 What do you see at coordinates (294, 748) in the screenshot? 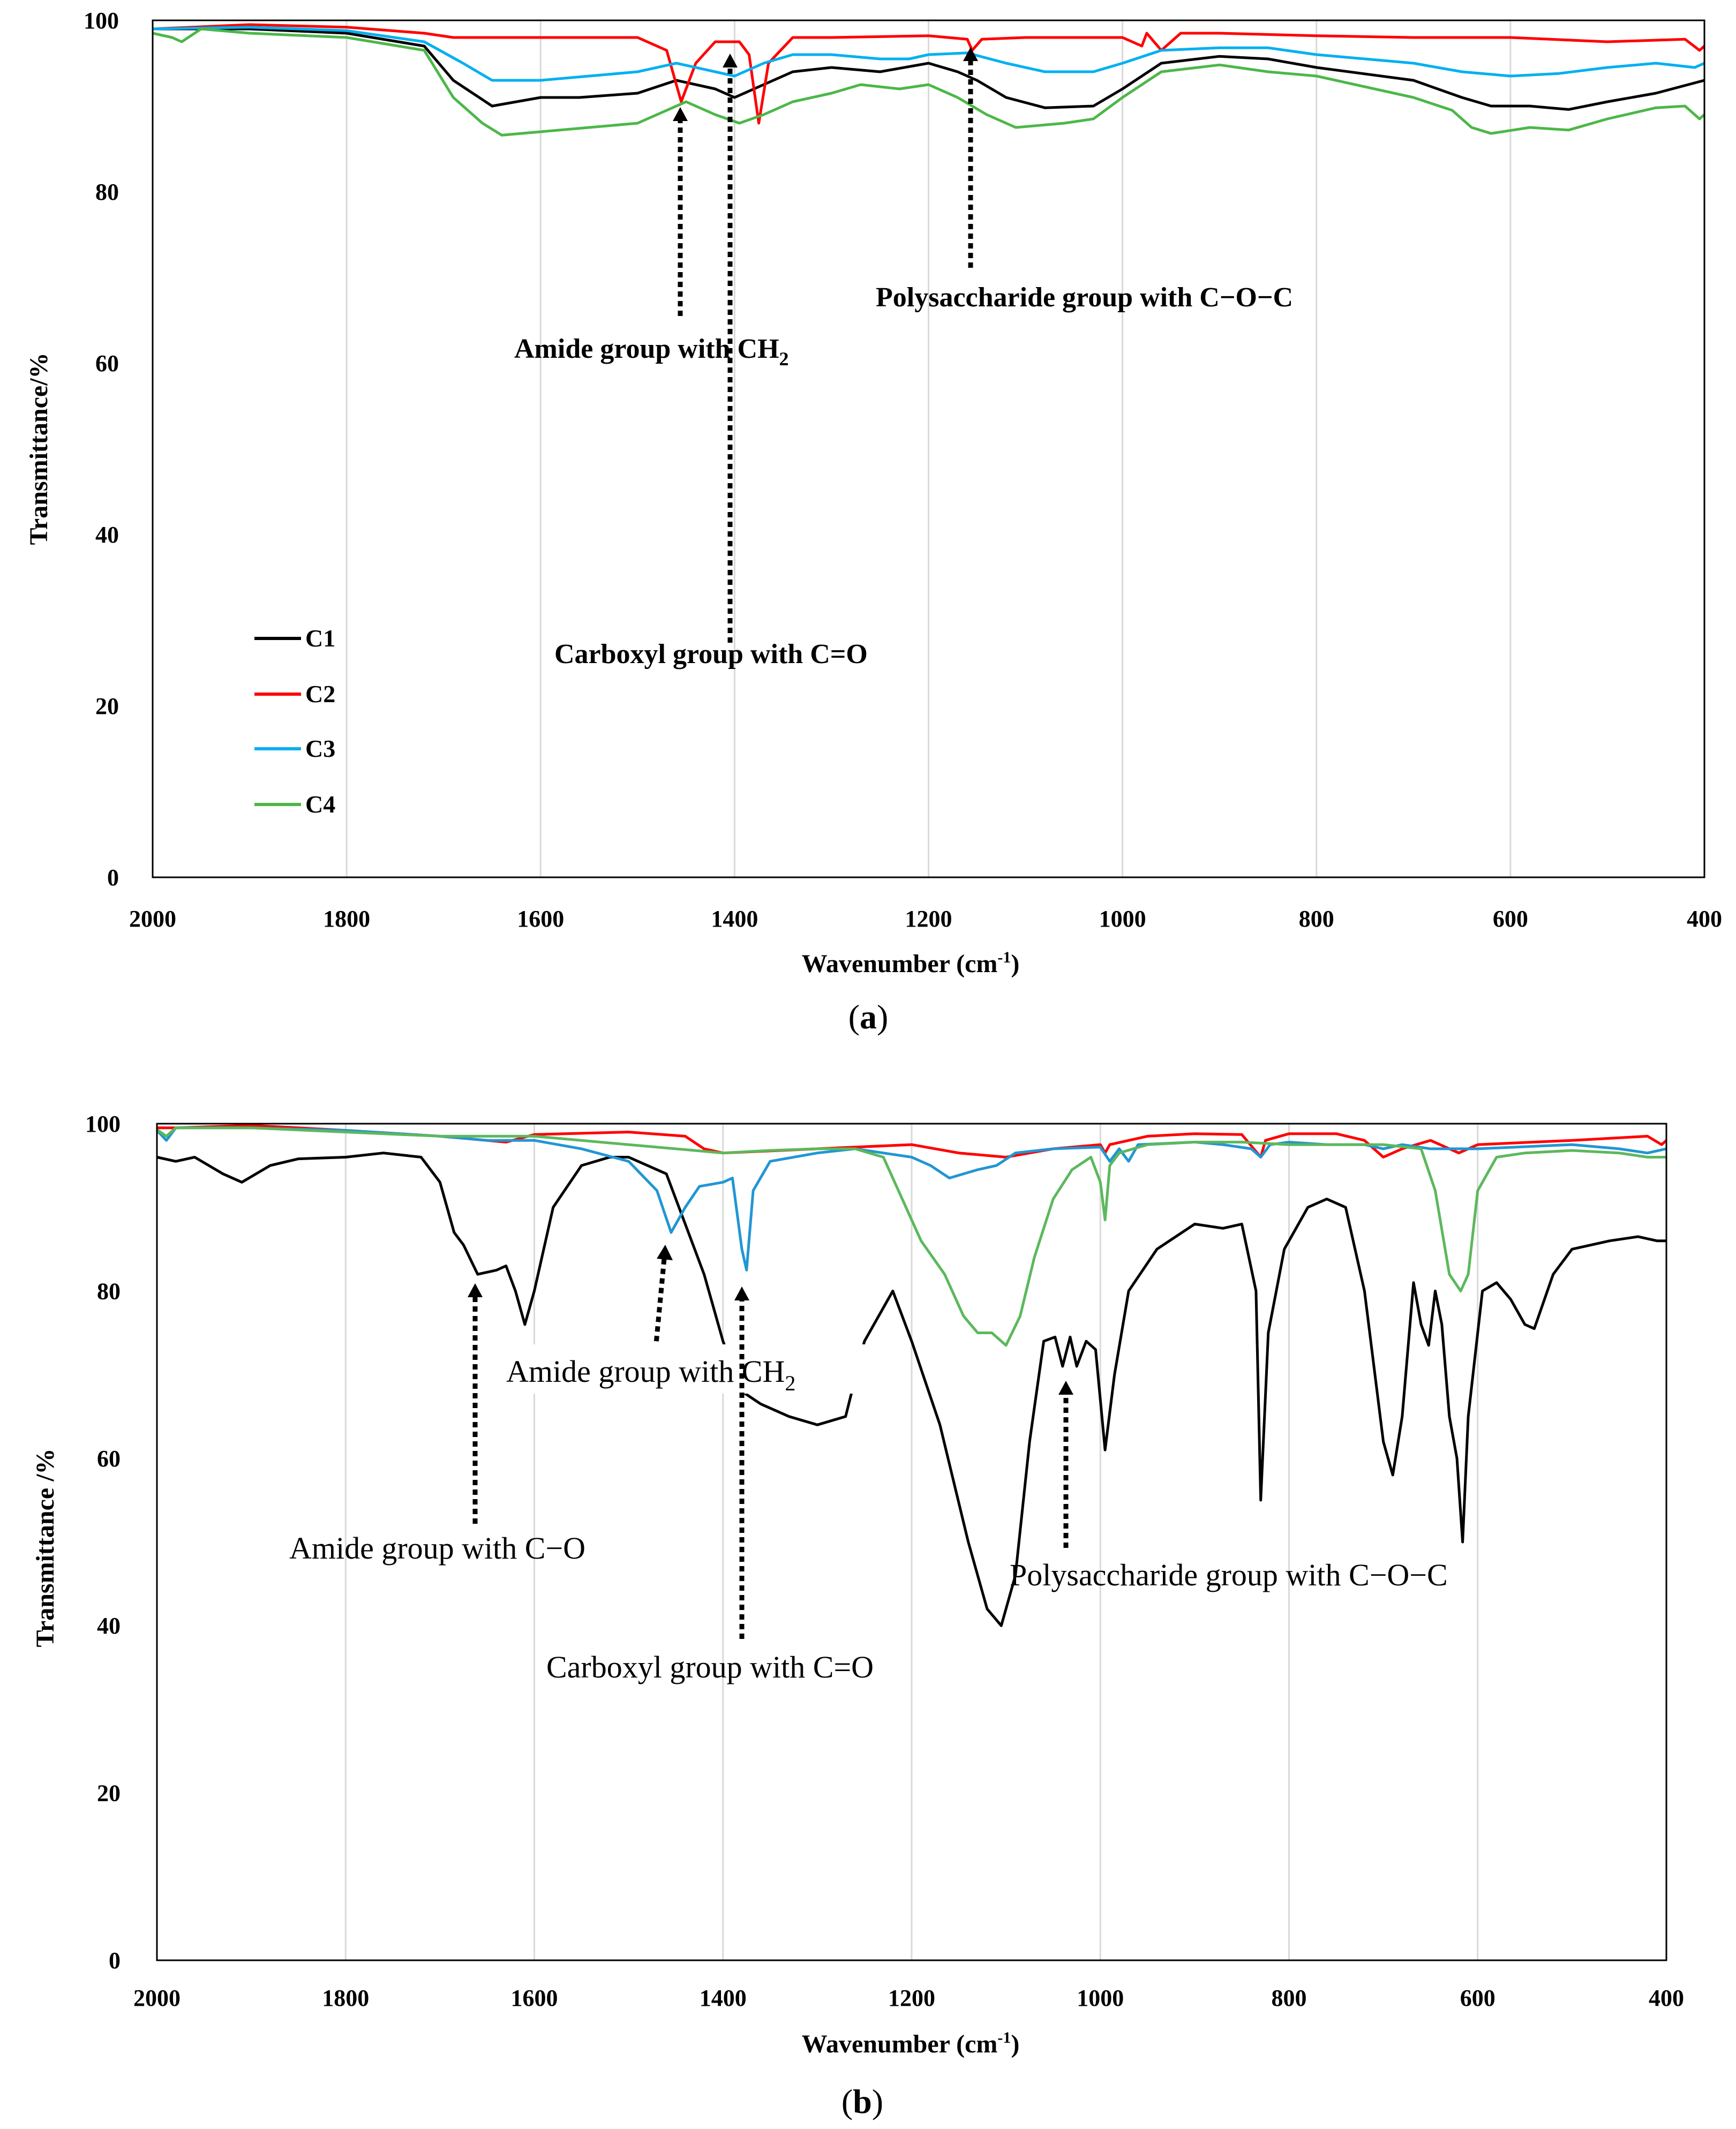
I see `legend-item-c3: C3` at bounding box center [294, 748].